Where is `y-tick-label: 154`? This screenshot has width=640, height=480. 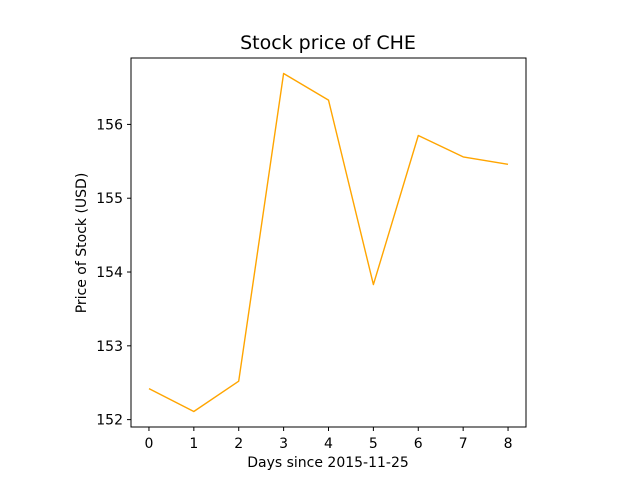
y-tick-label: 154 is located at coordinates (109, 273).